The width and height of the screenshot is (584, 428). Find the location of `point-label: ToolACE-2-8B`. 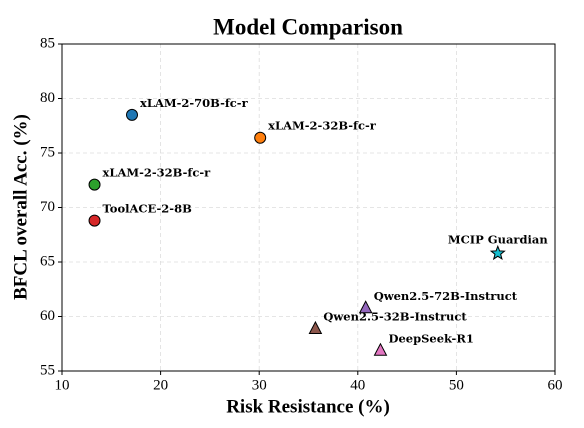

point-label: ToolACE-2-8B is located at coordinates (148, 209).